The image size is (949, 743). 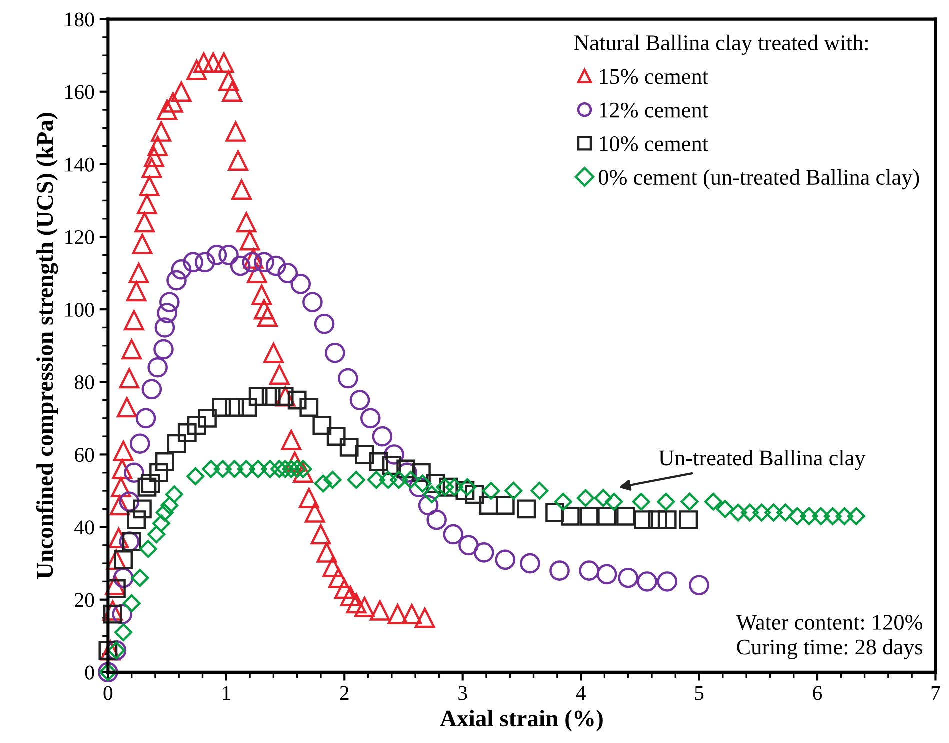 What do you see at coordinates (84, 383) in the screenshot?
I see `y-tick-label: 80` at bounding box center [84, 383].